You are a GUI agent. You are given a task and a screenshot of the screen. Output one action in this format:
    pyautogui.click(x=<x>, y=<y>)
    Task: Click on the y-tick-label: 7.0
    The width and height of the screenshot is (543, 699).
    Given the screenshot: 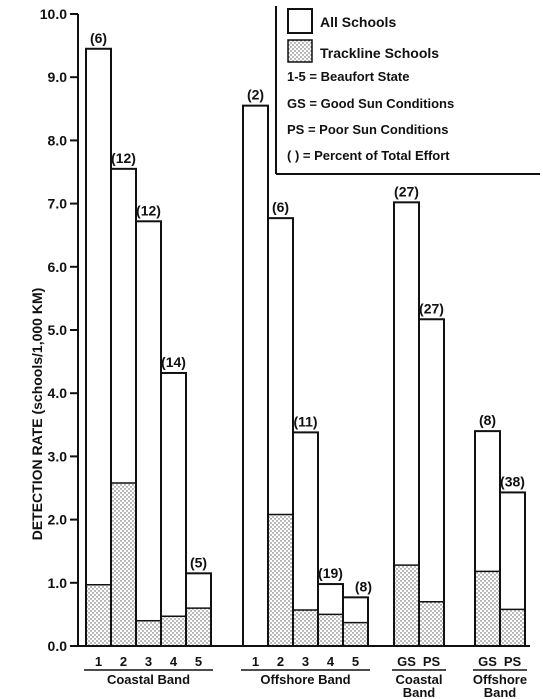 What is the action you would take?
    pyautogui.click(x=58, y=204)
    